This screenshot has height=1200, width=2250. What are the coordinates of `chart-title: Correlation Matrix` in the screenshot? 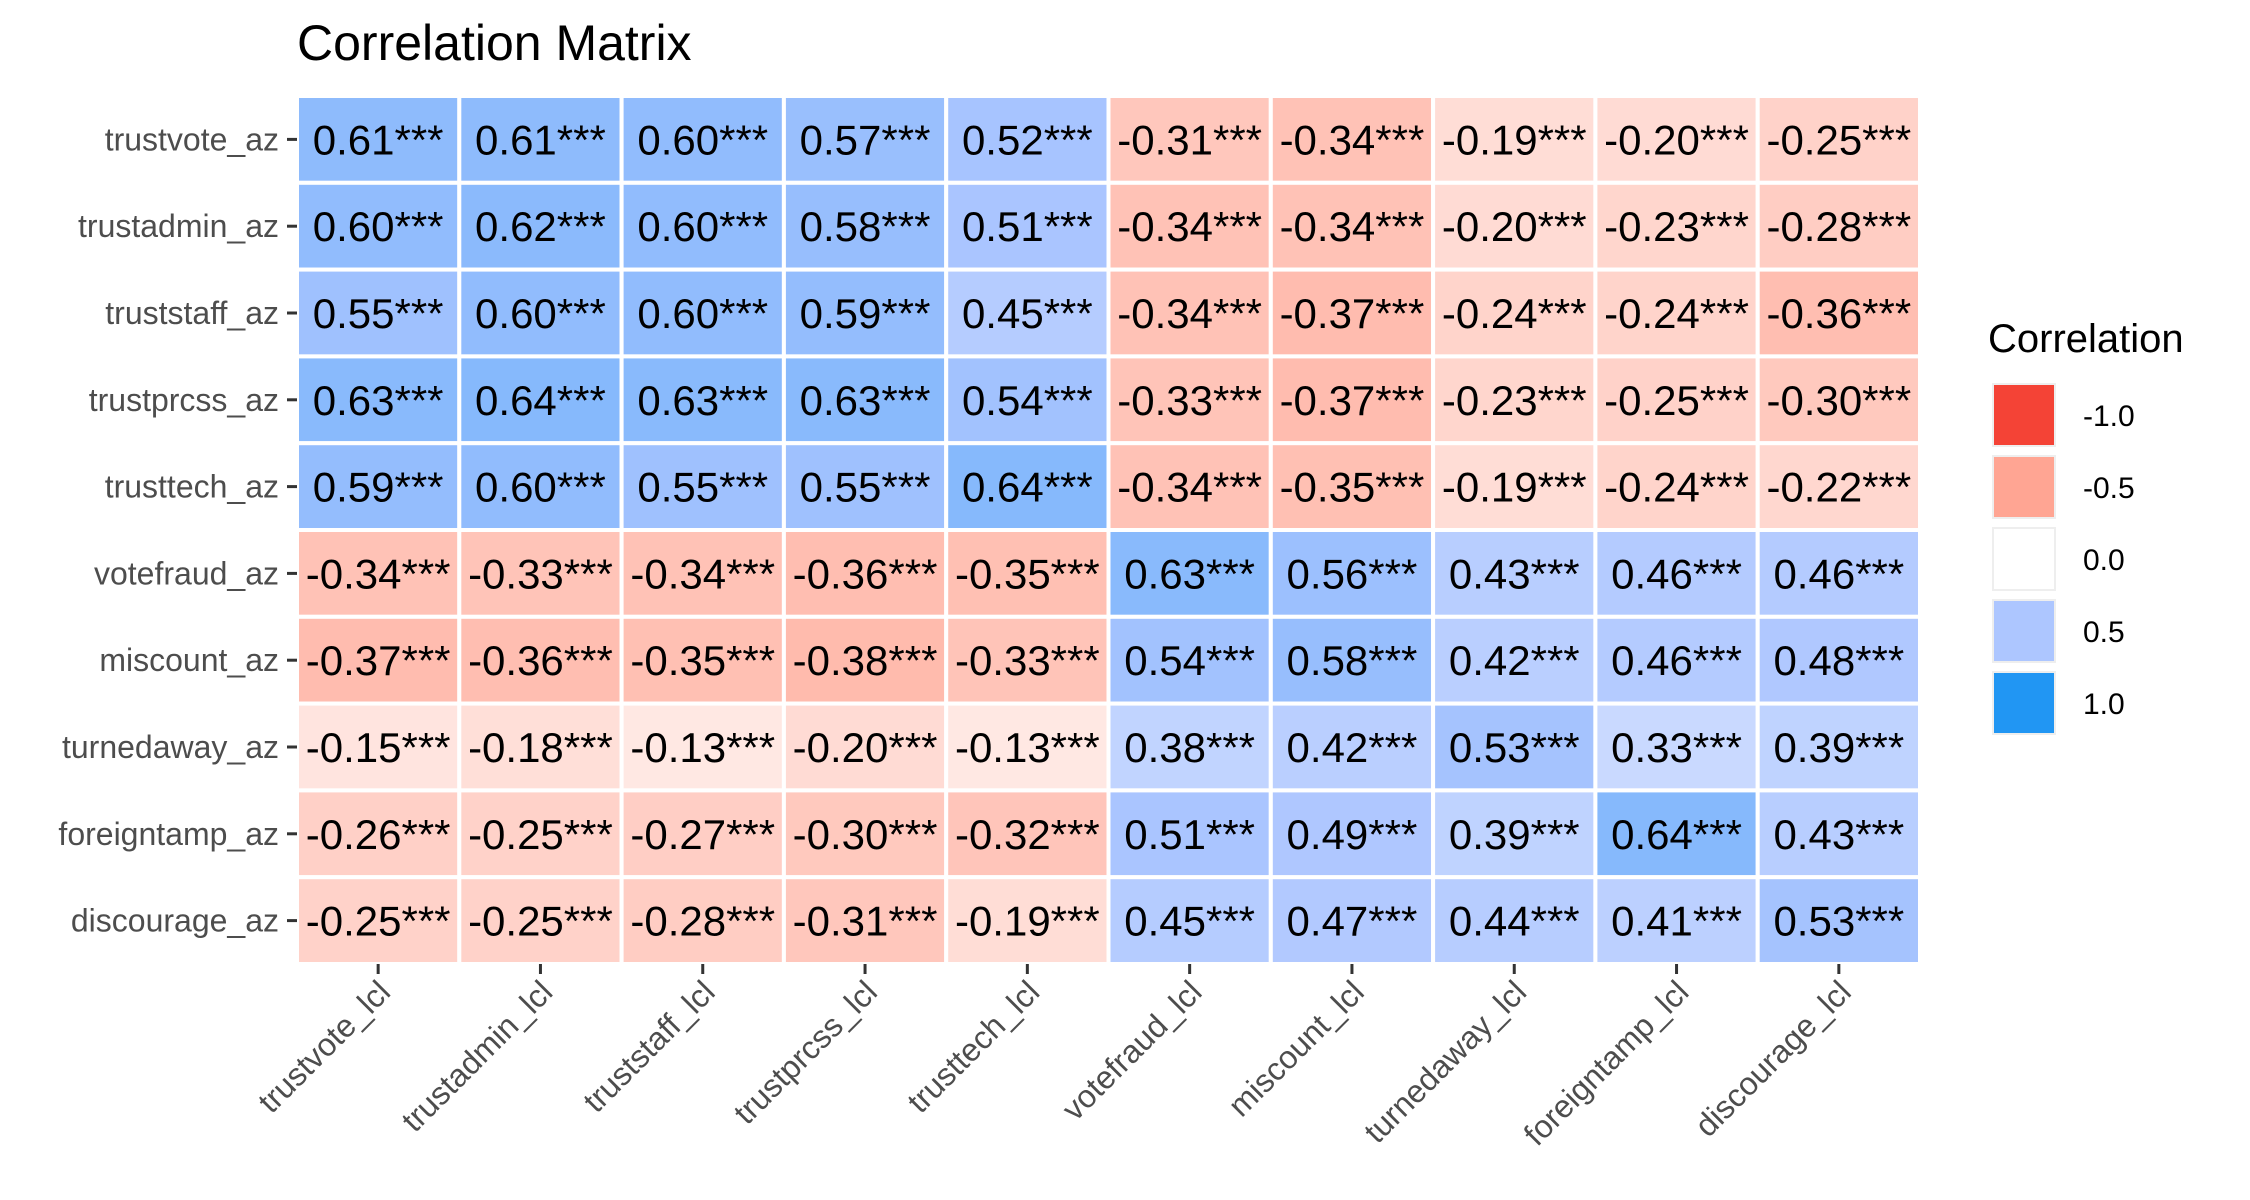 It's located at (494, 43).